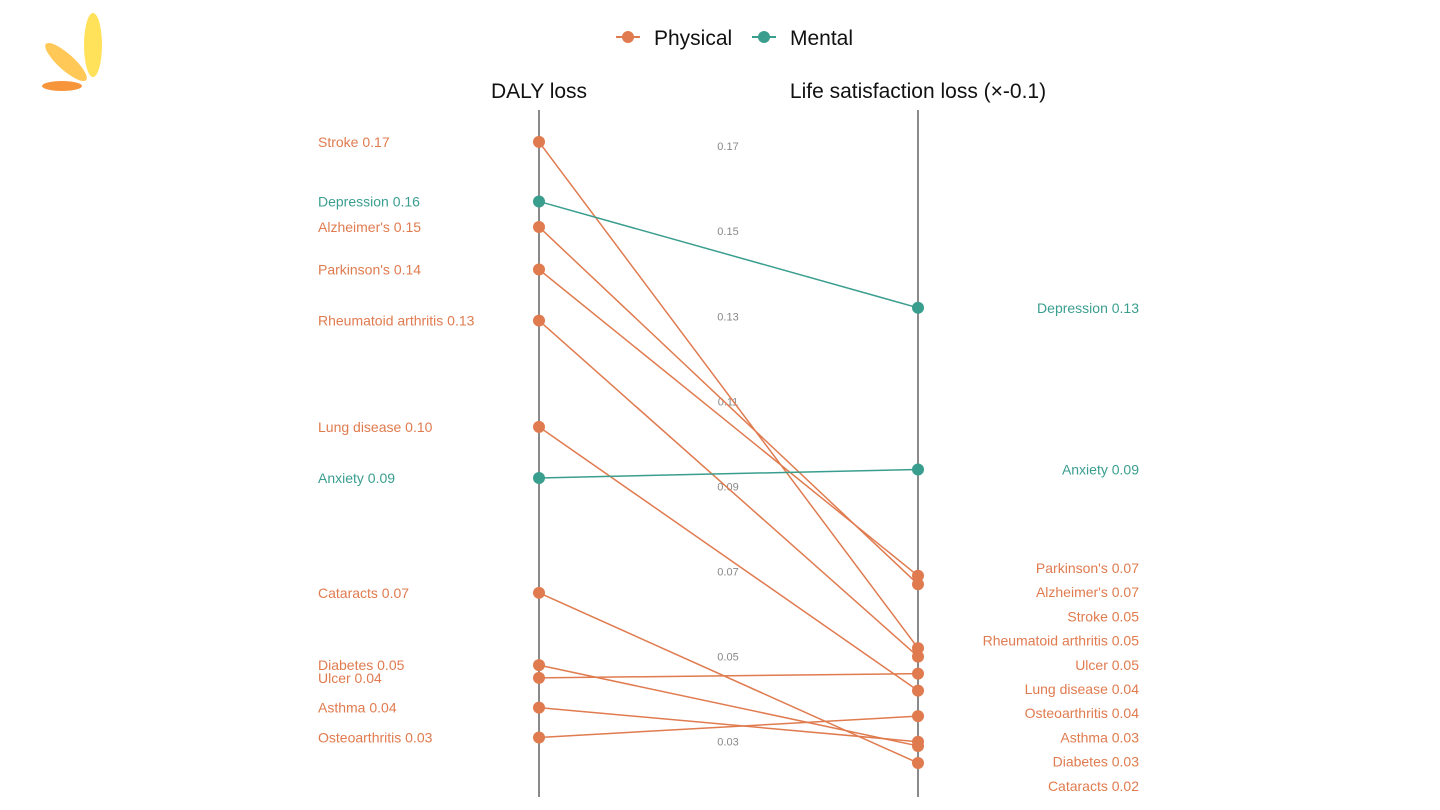 The image size is (1440, 810). Describe the element at coordinates (1087, 592) in the screenshot. I see `right-label: Alzheimer's 0.07` at that location.